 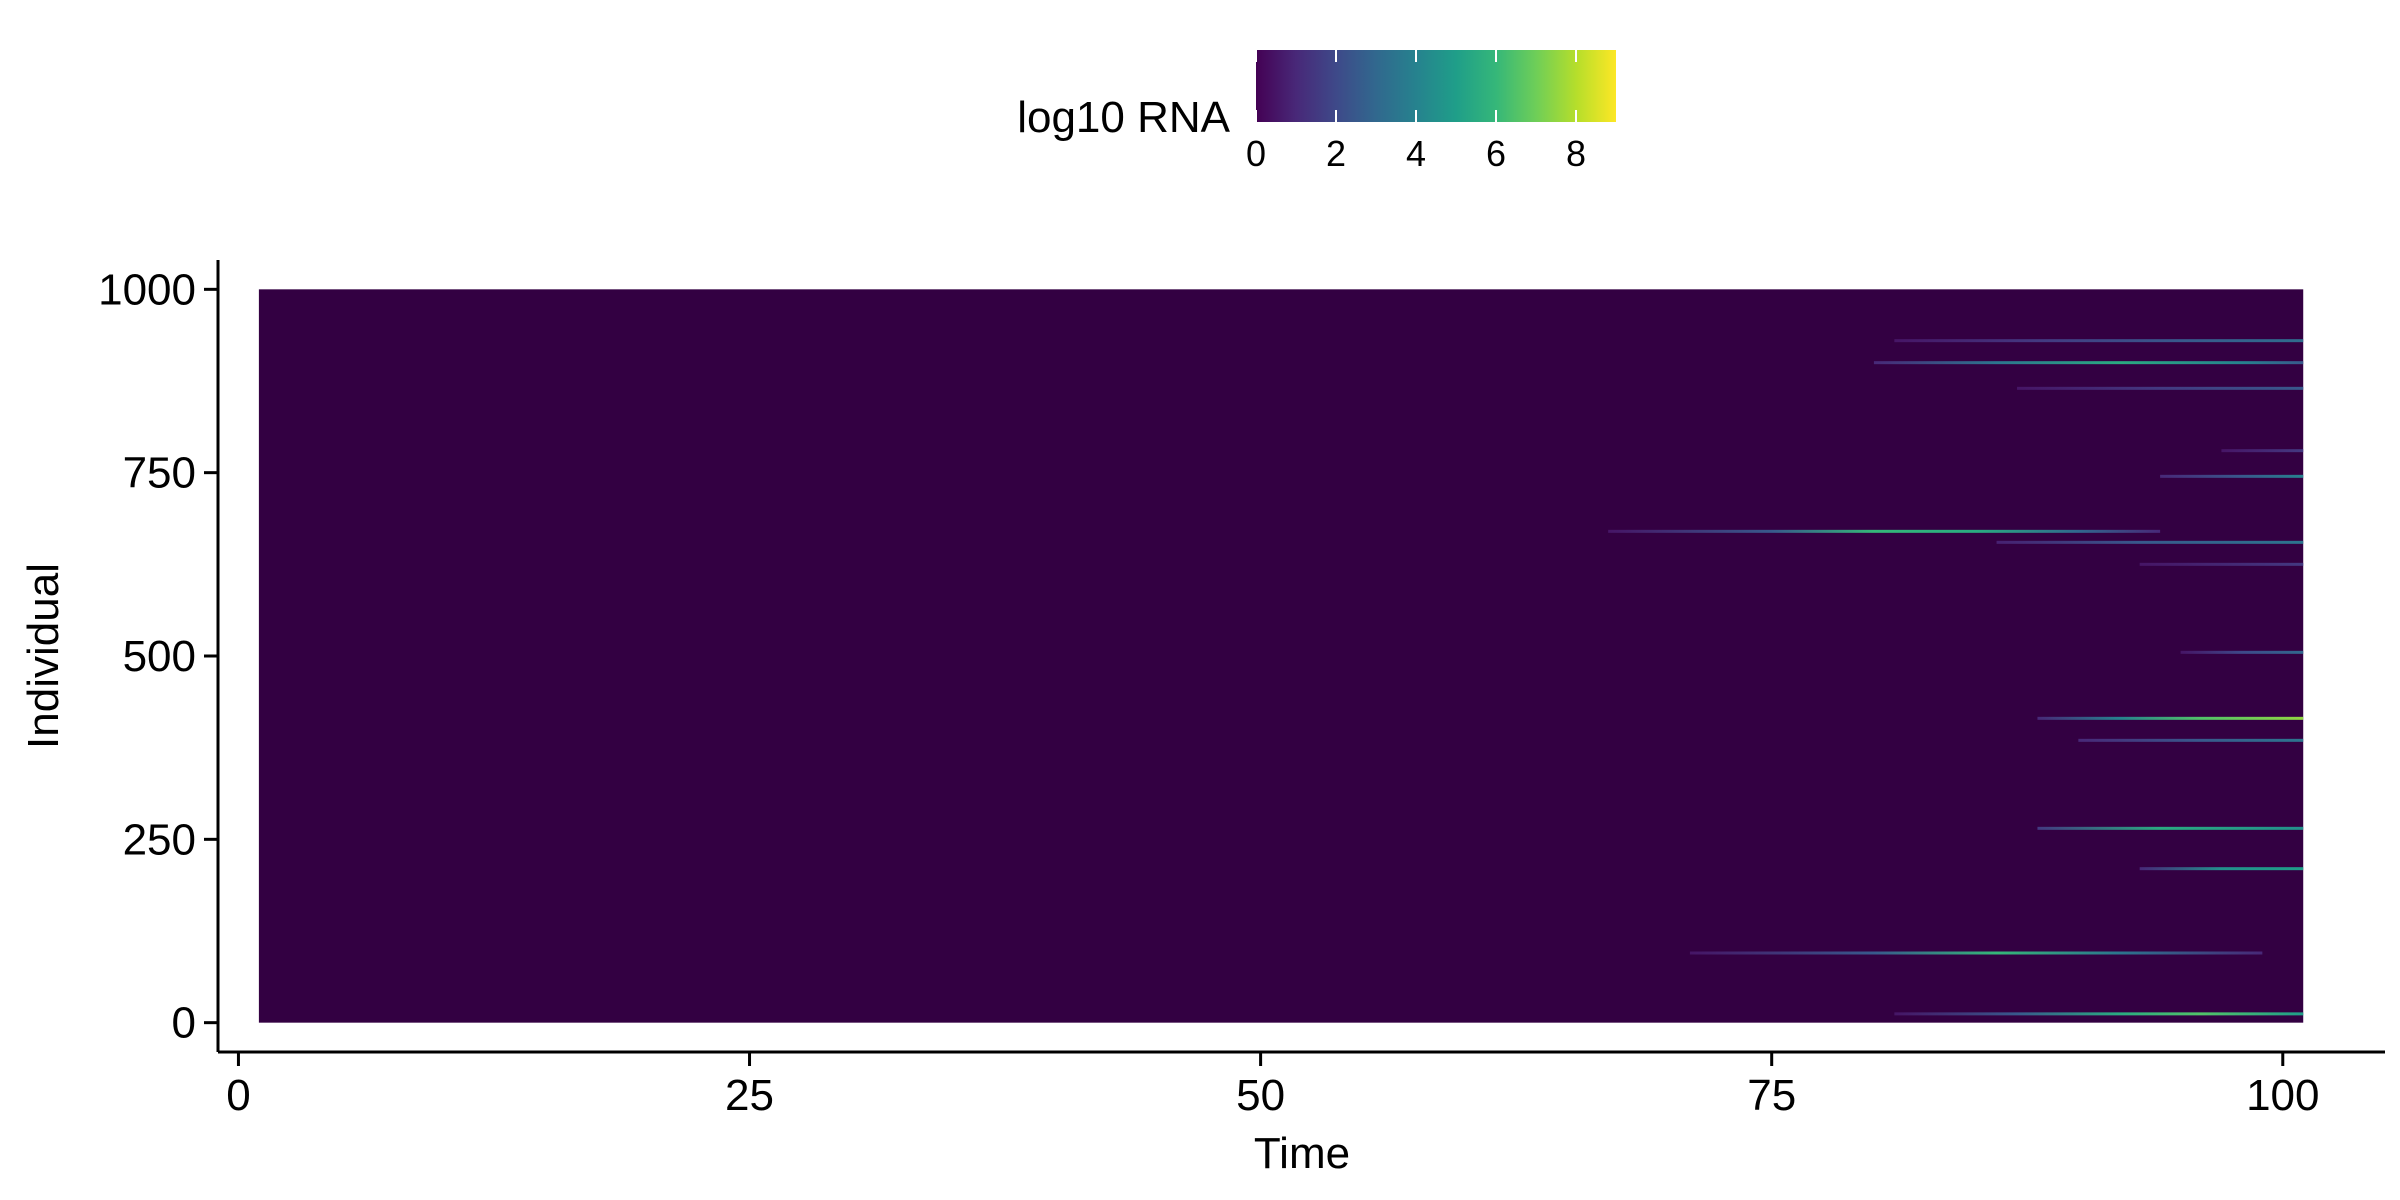 What do you see at coordinates (1260, 1095) in the screenshot?
I see `x-tick-label: 50` at bounding box center [1260, 1095].